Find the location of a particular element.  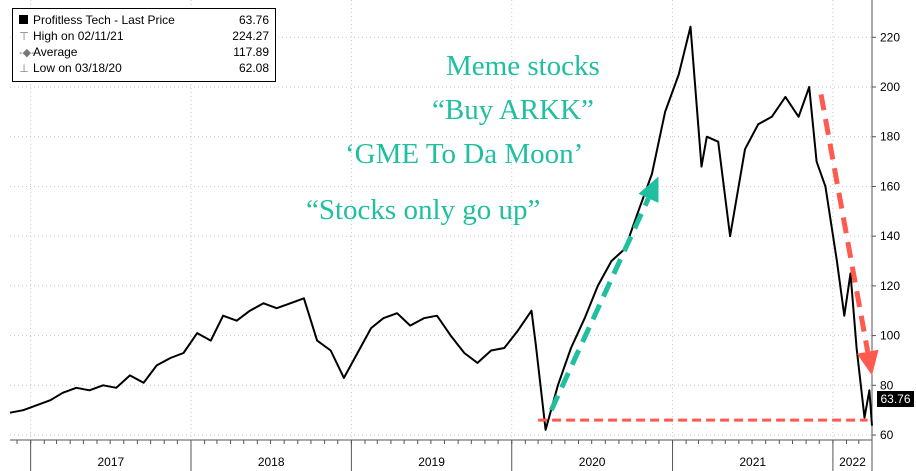

legend-high-label: High on 02/11/21 is located at coordinates (78, 36).